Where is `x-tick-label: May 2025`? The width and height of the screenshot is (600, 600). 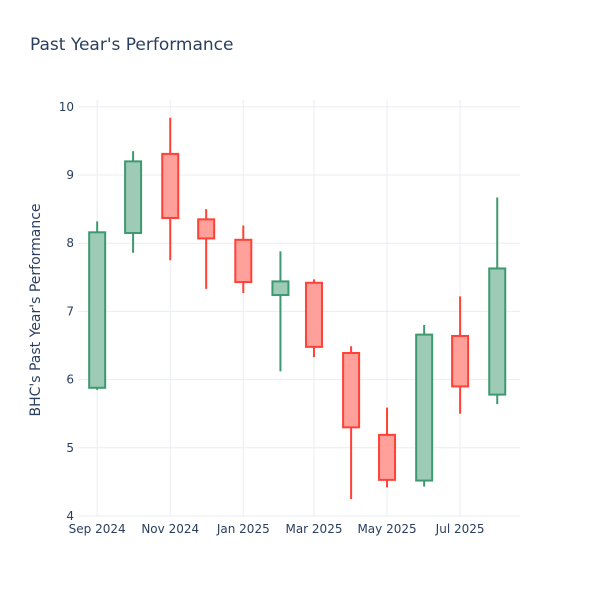 x-tick-label: May 2025 is located at coordinates (386, 529).